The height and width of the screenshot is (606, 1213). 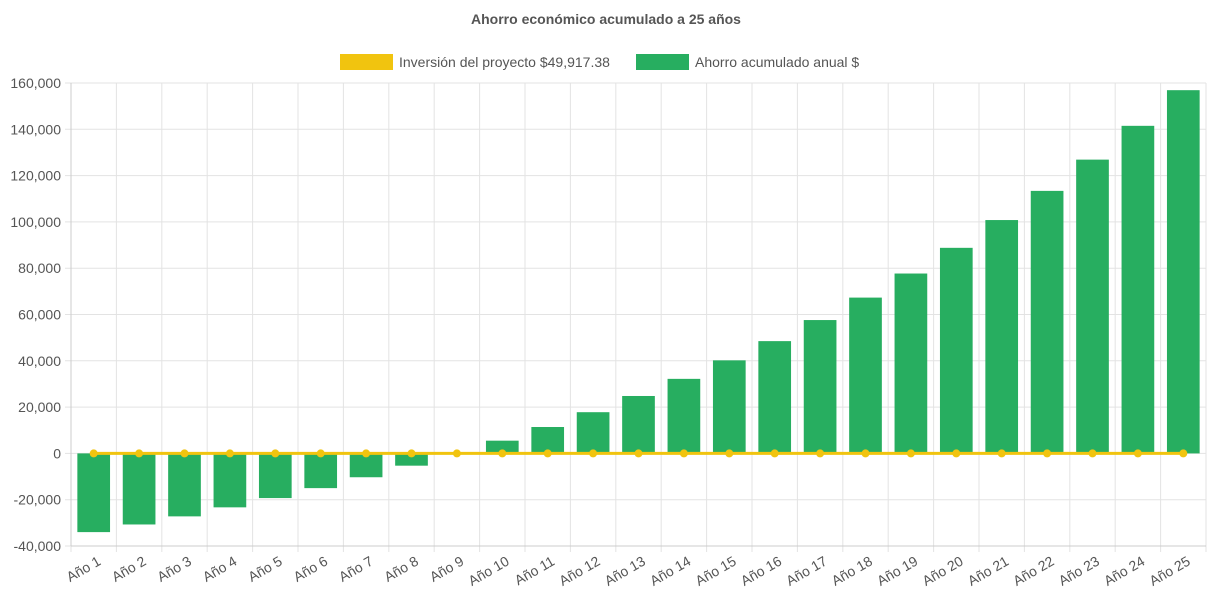 I want to click on y-tick-label: 160,000, so click(x=35, y=83).